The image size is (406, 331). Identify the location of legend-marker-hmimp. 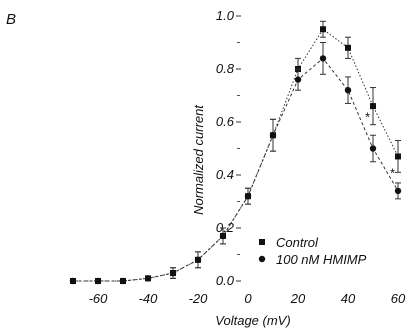
(262, 259).